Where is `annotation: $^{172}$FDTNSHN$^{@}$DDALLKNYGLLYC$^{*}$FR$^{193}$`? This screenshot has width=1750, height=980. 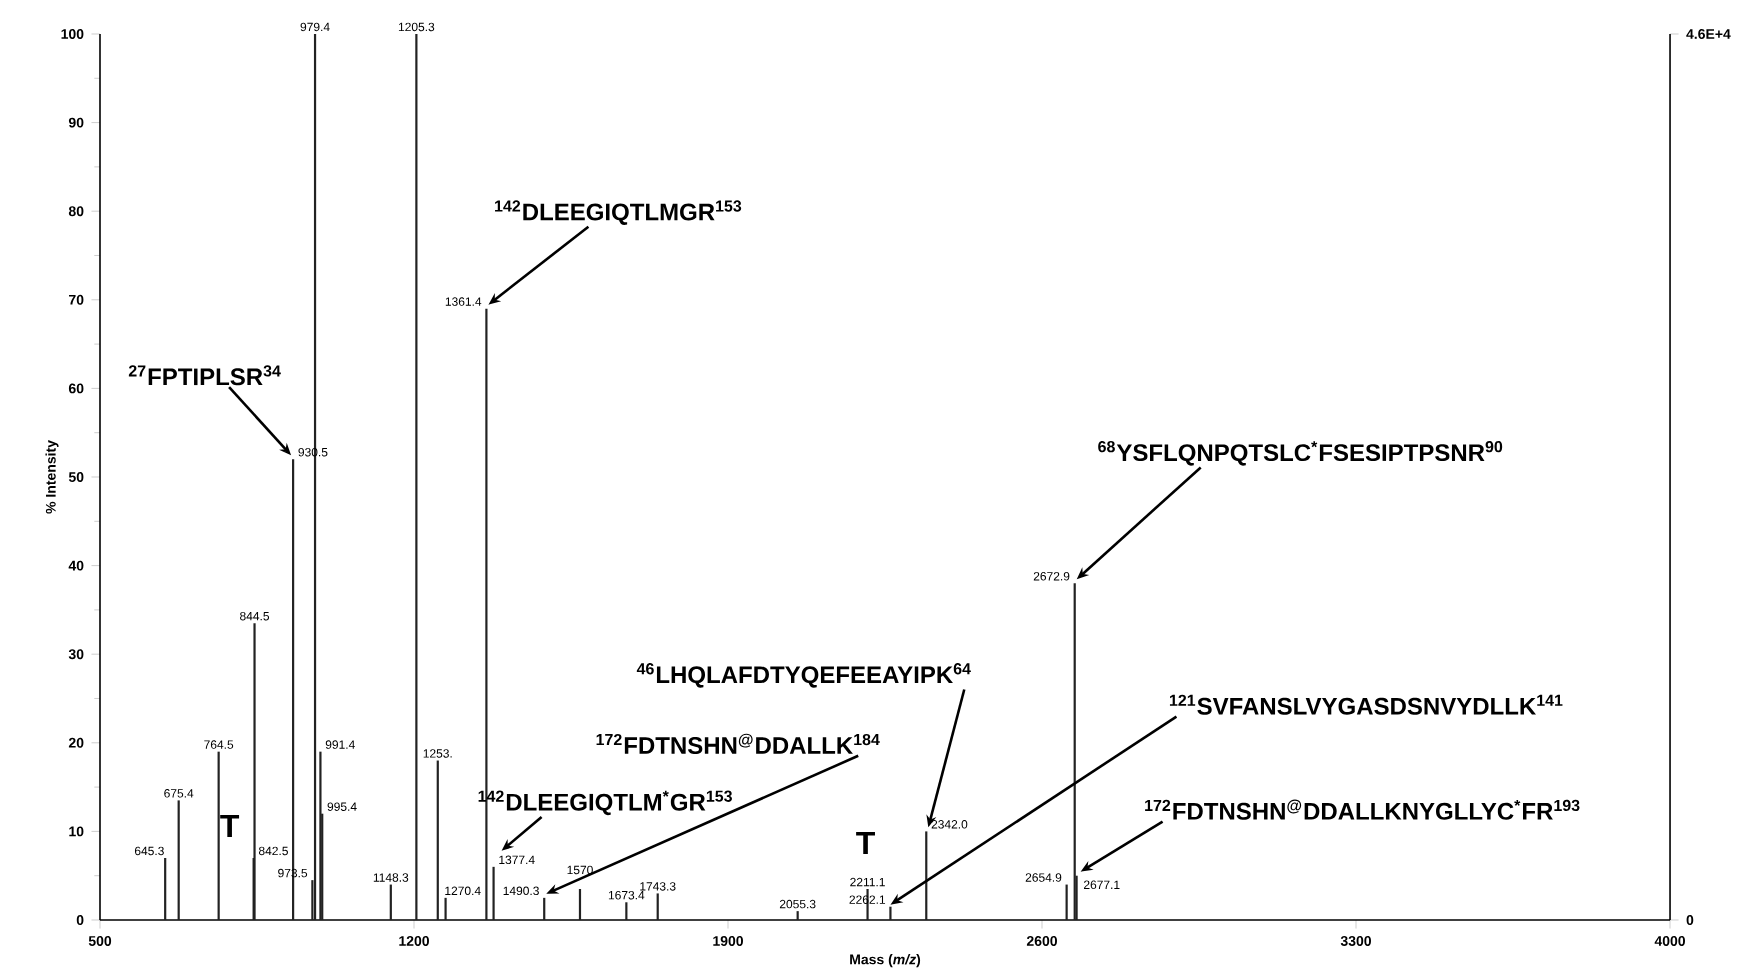 annotation: $^{172}$FDTNSHN$^{@}$DDALLKNYGLLYC$^{*}$FR$^{193}$ is located at coordinates (1362, 809).